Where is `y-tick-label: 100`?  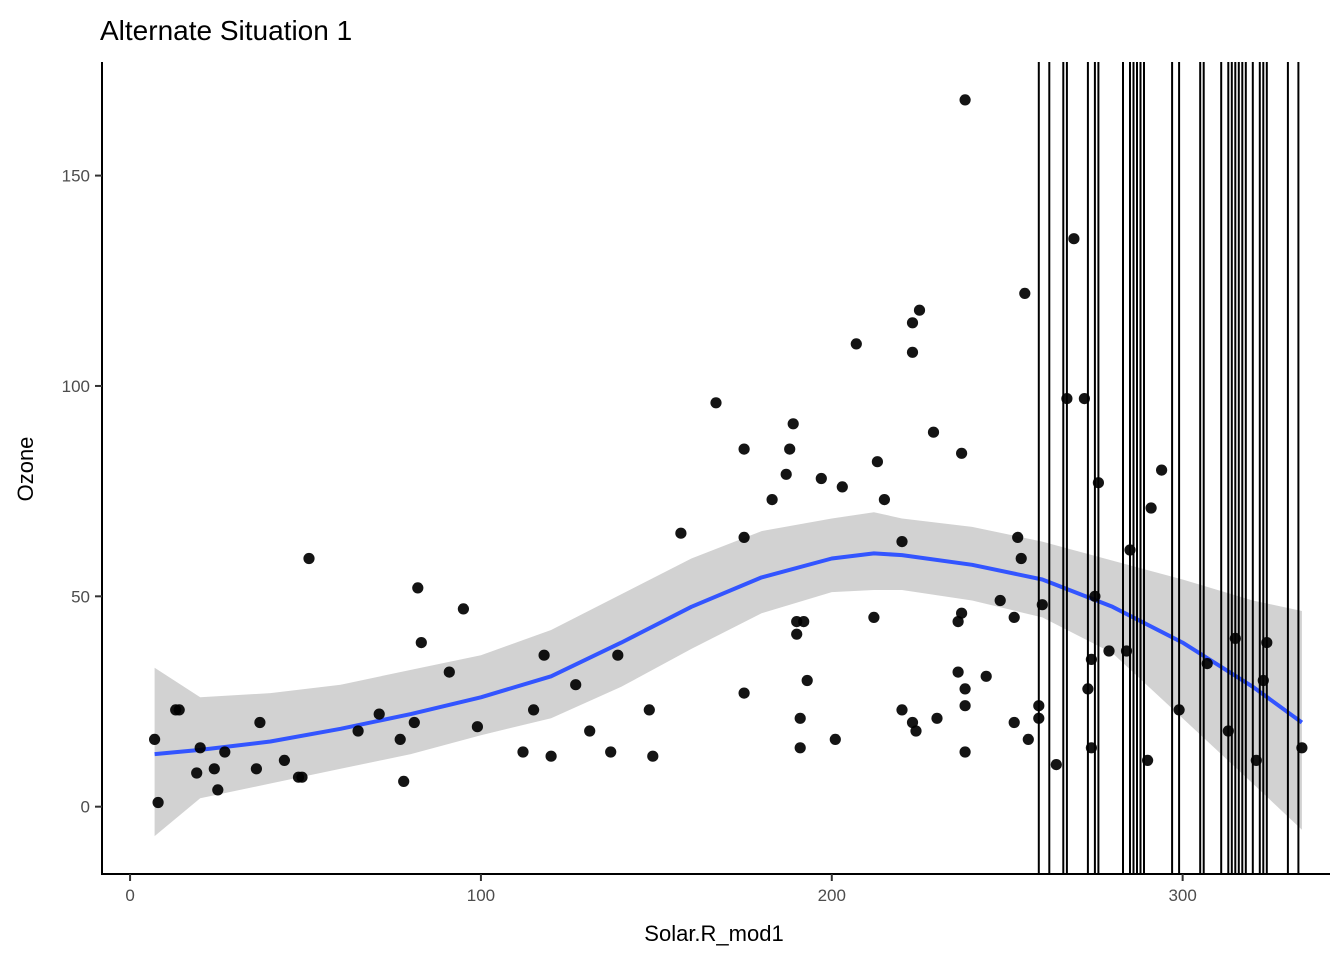
y-tick-label: 100 is located at coordinates (76, 386).